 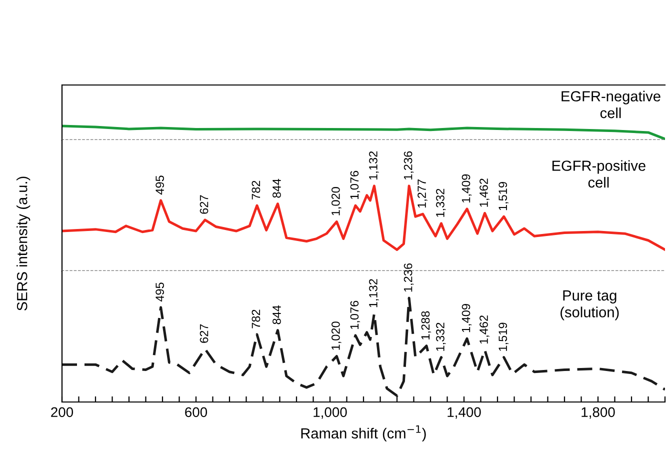 I want to click on annotation: 1,277, so click(x=423, y=194).